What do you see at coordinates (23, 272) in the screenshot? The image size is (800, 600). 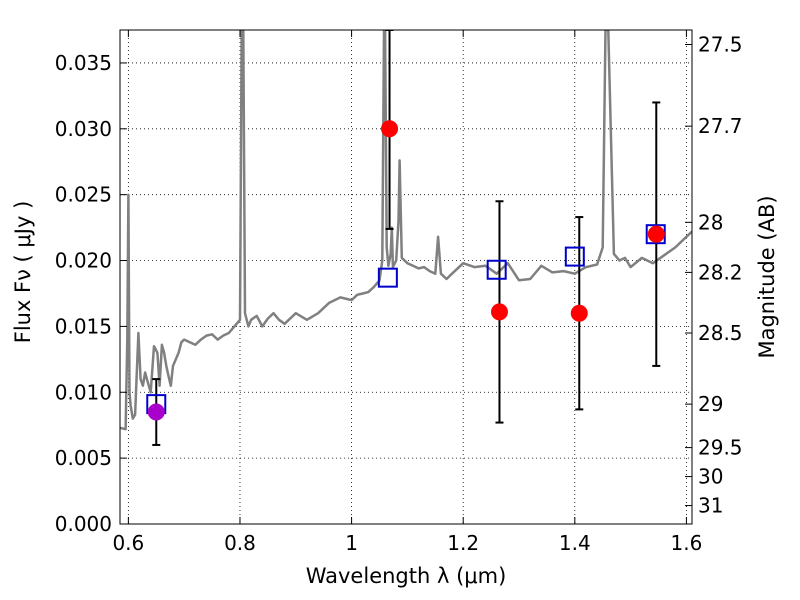 I see `y-axis-title: Flux Fν ( μJy )` at bounding box center [23, 272].